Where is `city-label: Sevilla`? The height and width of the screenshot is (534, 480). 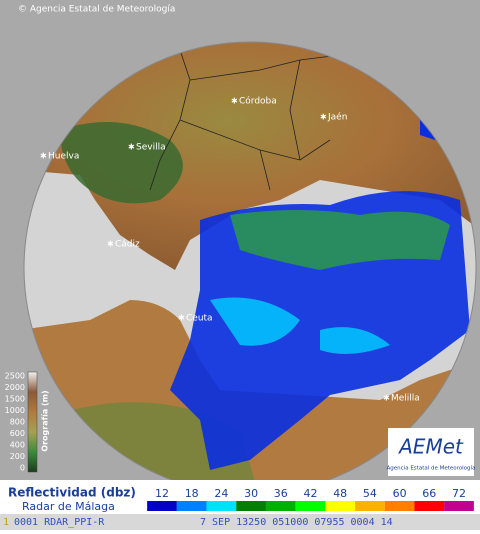
city-label: Sevilla is located at coordinates (151, 148).